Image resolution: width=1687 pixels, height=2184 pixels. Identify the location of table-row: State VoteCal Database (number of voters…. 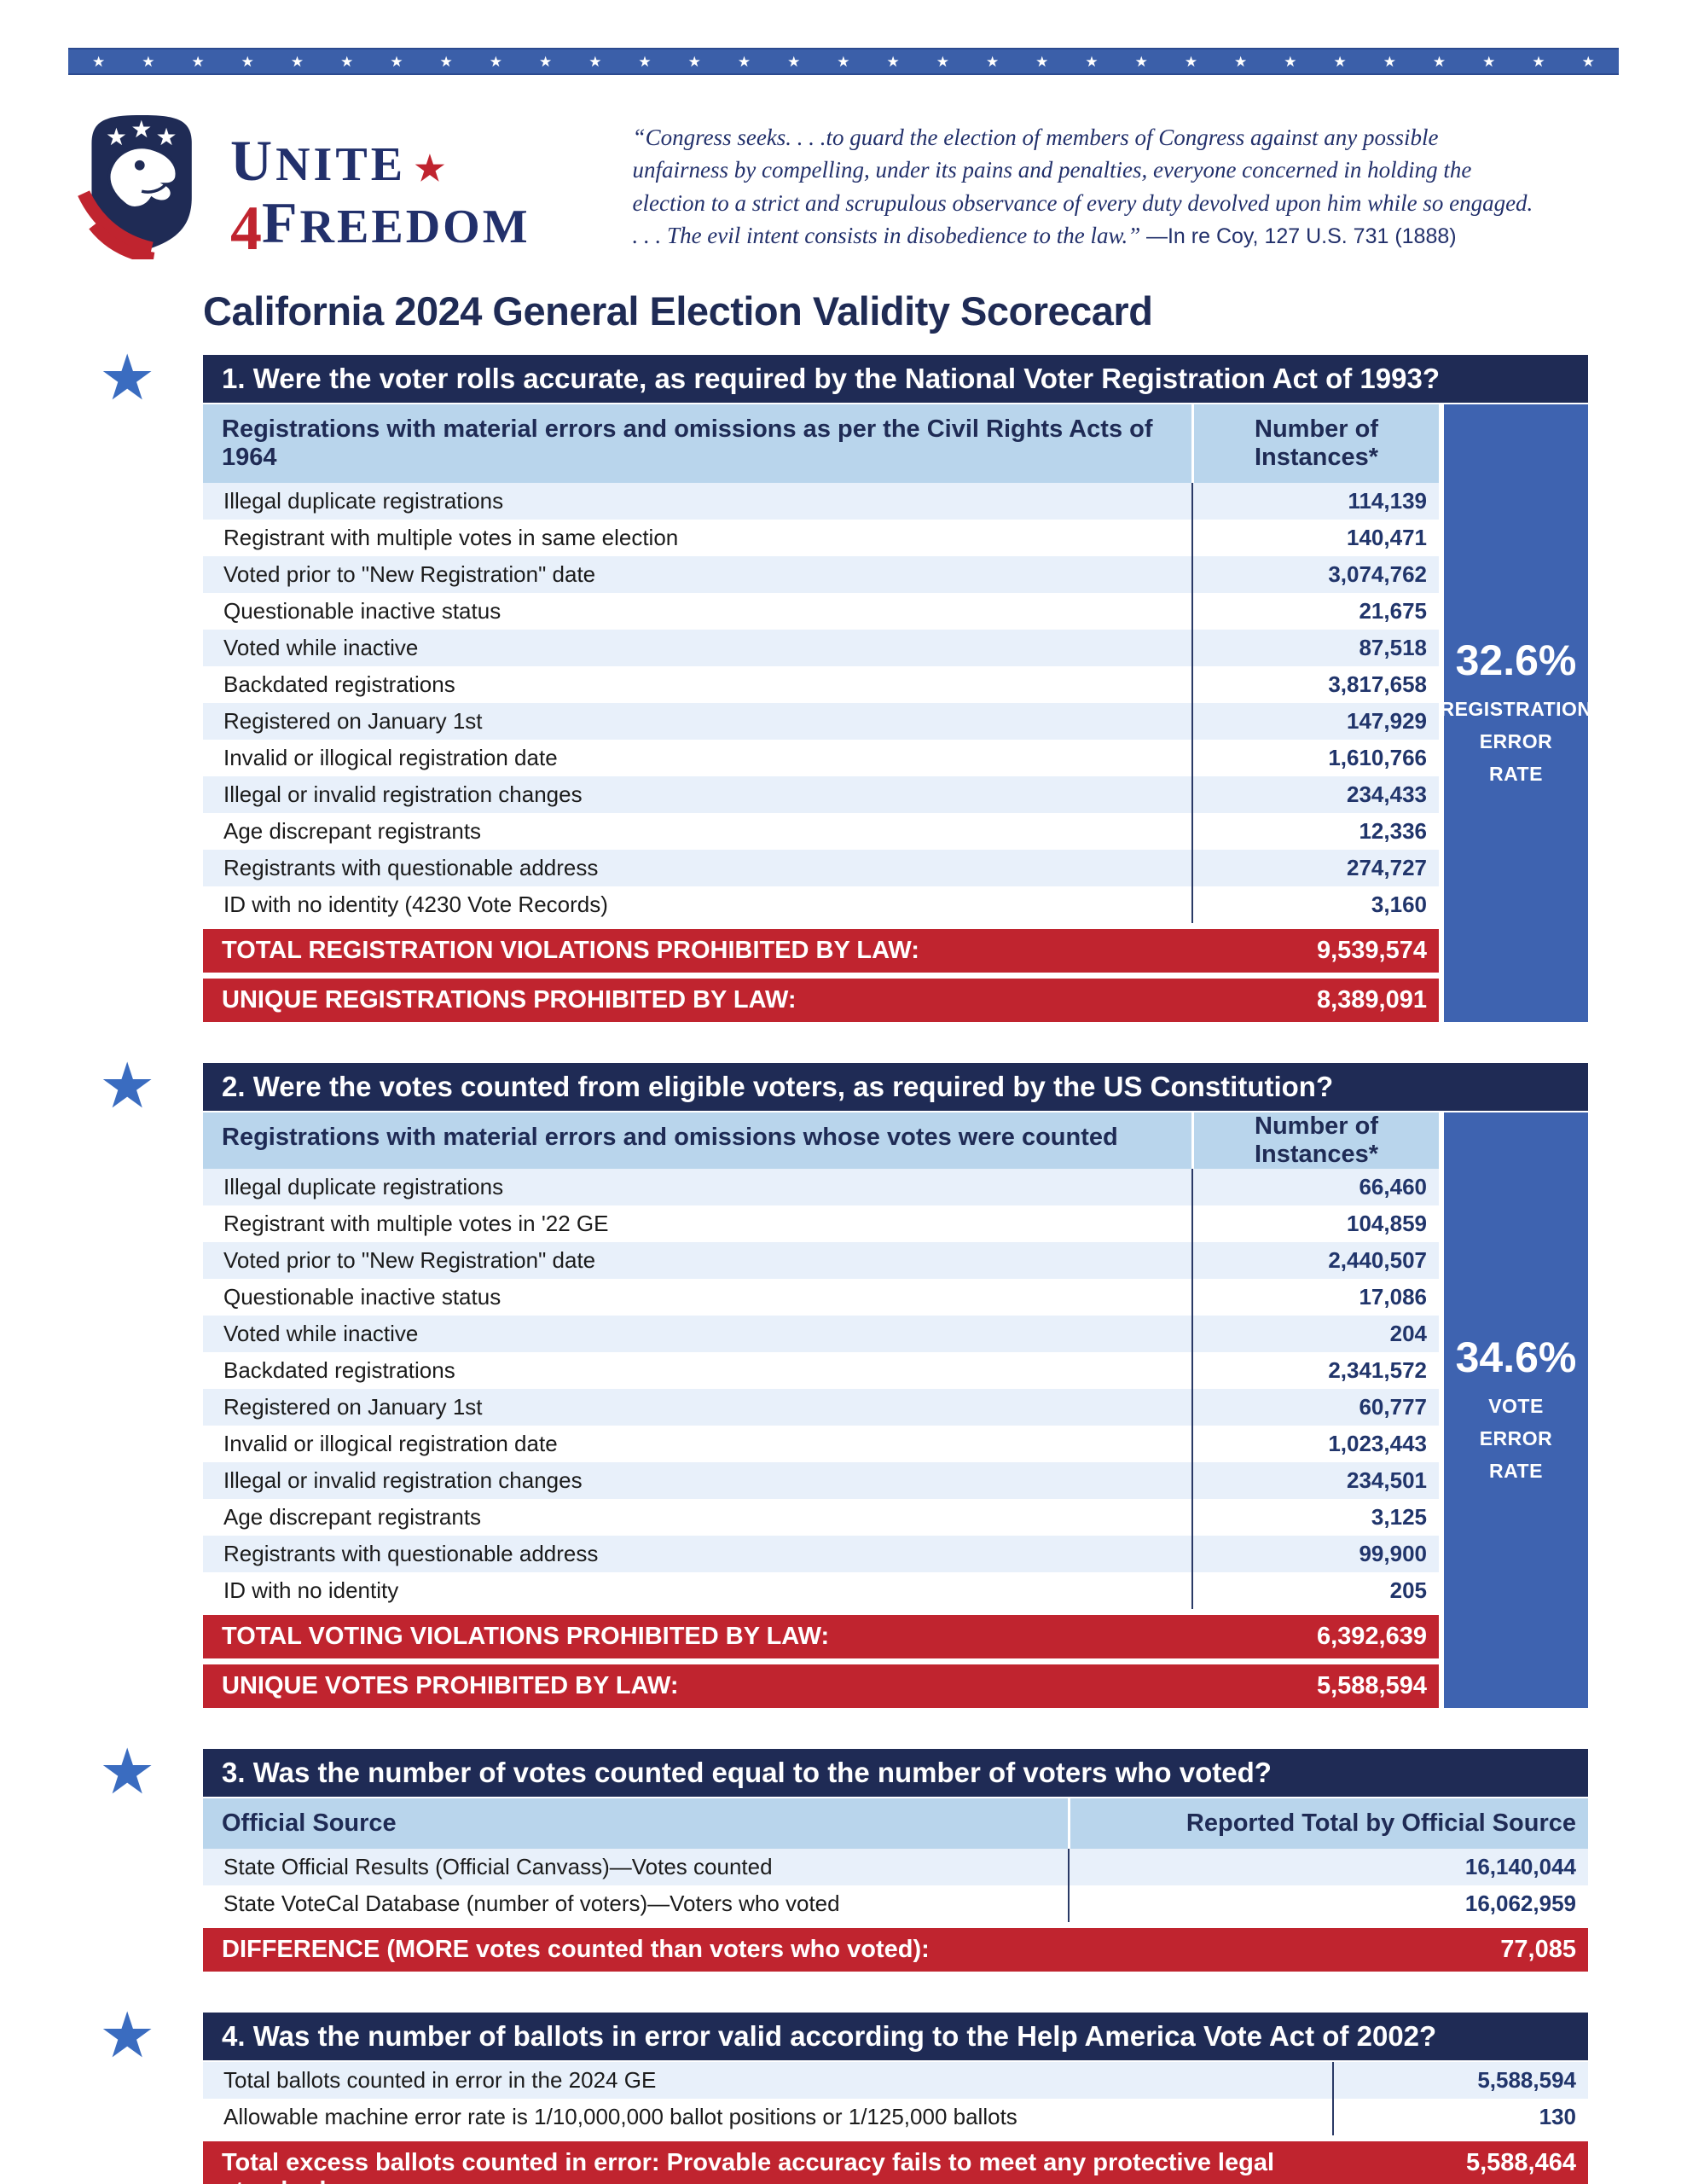
(895, 1904).